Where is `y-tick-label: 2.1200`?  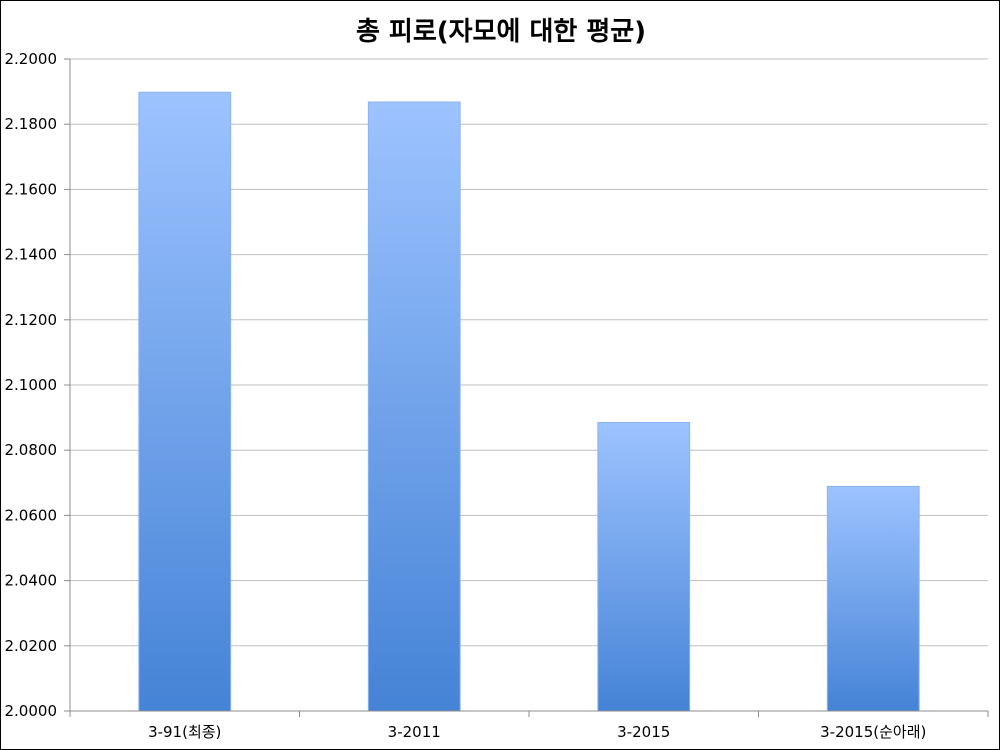
y-tick-label: 2.1200 is located at coordinates (31, 320).